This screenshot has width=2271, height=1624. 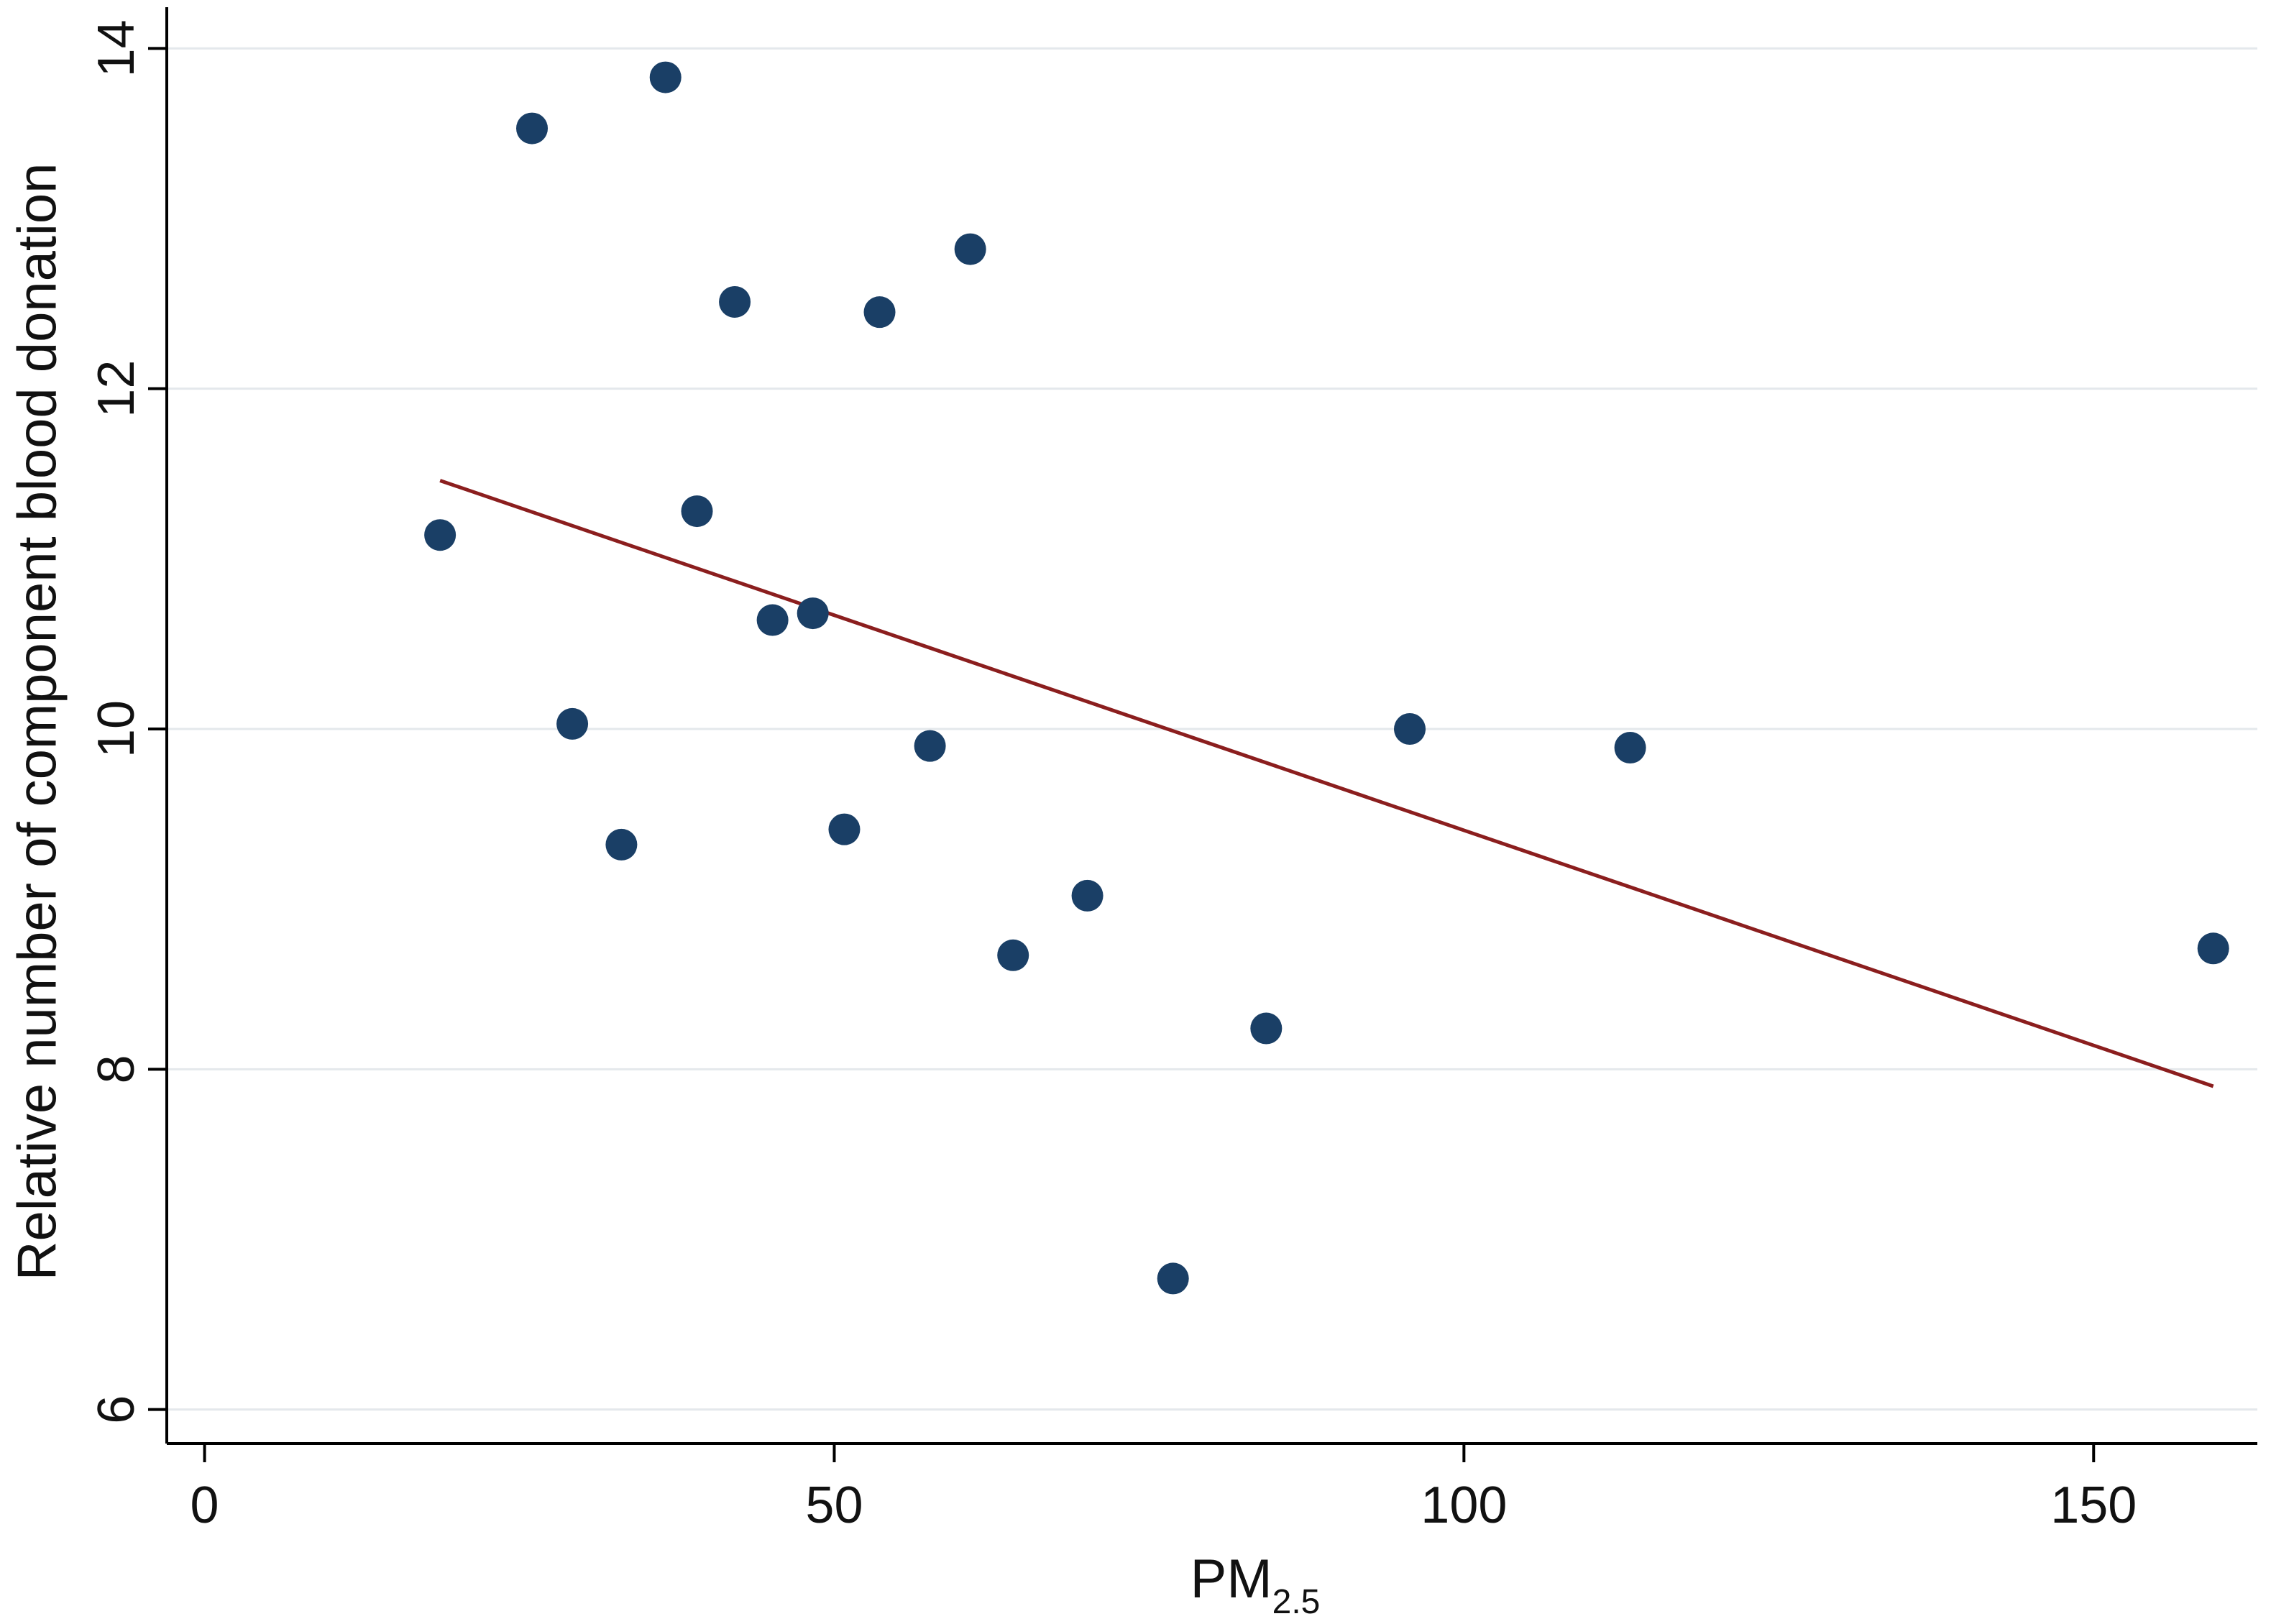 I want to click on y-tick-label-10: 10, so click(x=116, y=729).